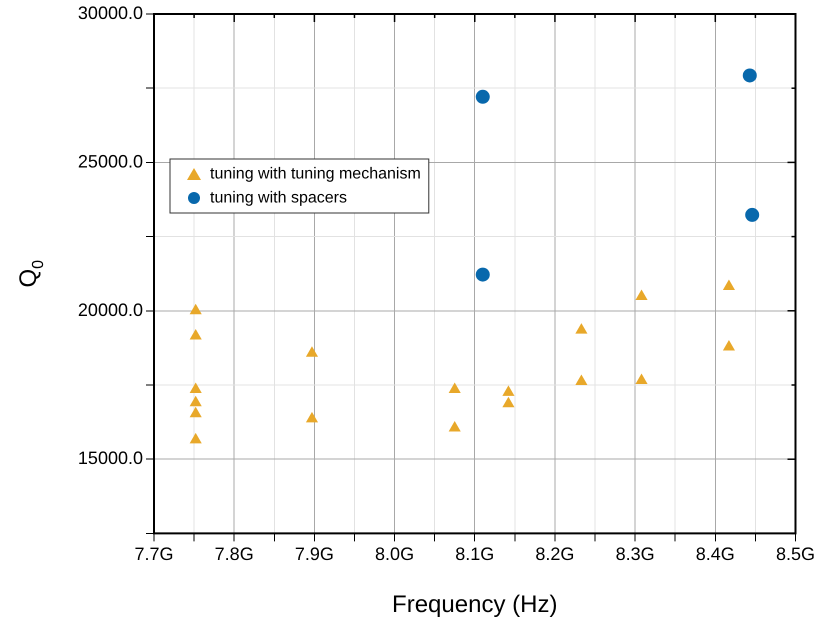 The height and width of the screenshot is (619, 818). I want to click on x-tick-label: 8.3G, so click(635, 554).